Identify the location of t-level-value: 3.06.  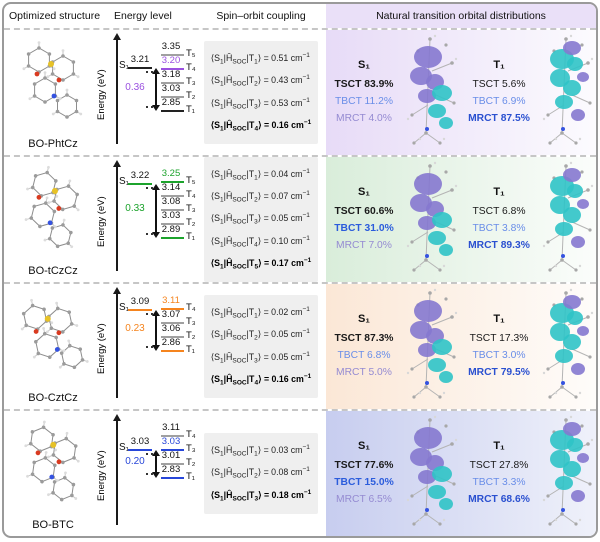
(171, 328).